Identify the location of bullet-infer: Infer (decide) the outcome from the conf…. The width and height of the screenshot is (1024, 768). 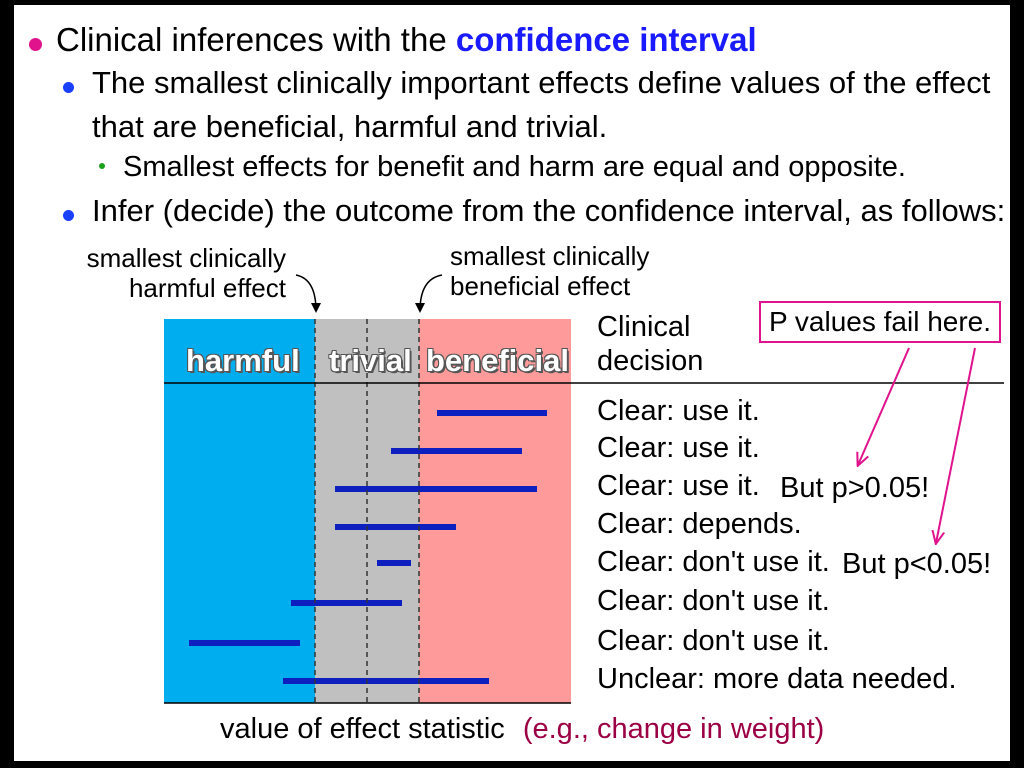
(549, 210).